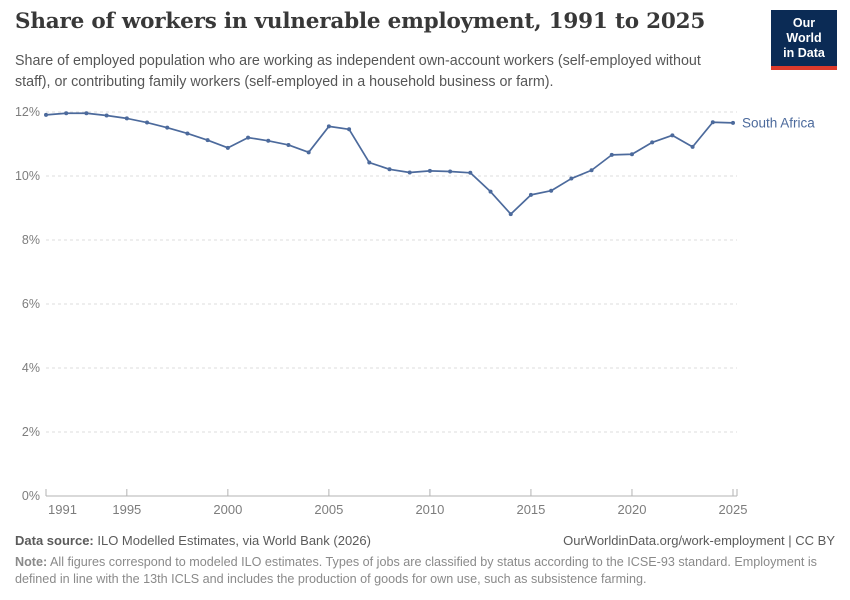 The width and height of the screenshot is (850, 600). What do you see at coordinates (778, 122) in the screenshot?
I see `entity-label: South Africa` at bounding box center [778, 122].